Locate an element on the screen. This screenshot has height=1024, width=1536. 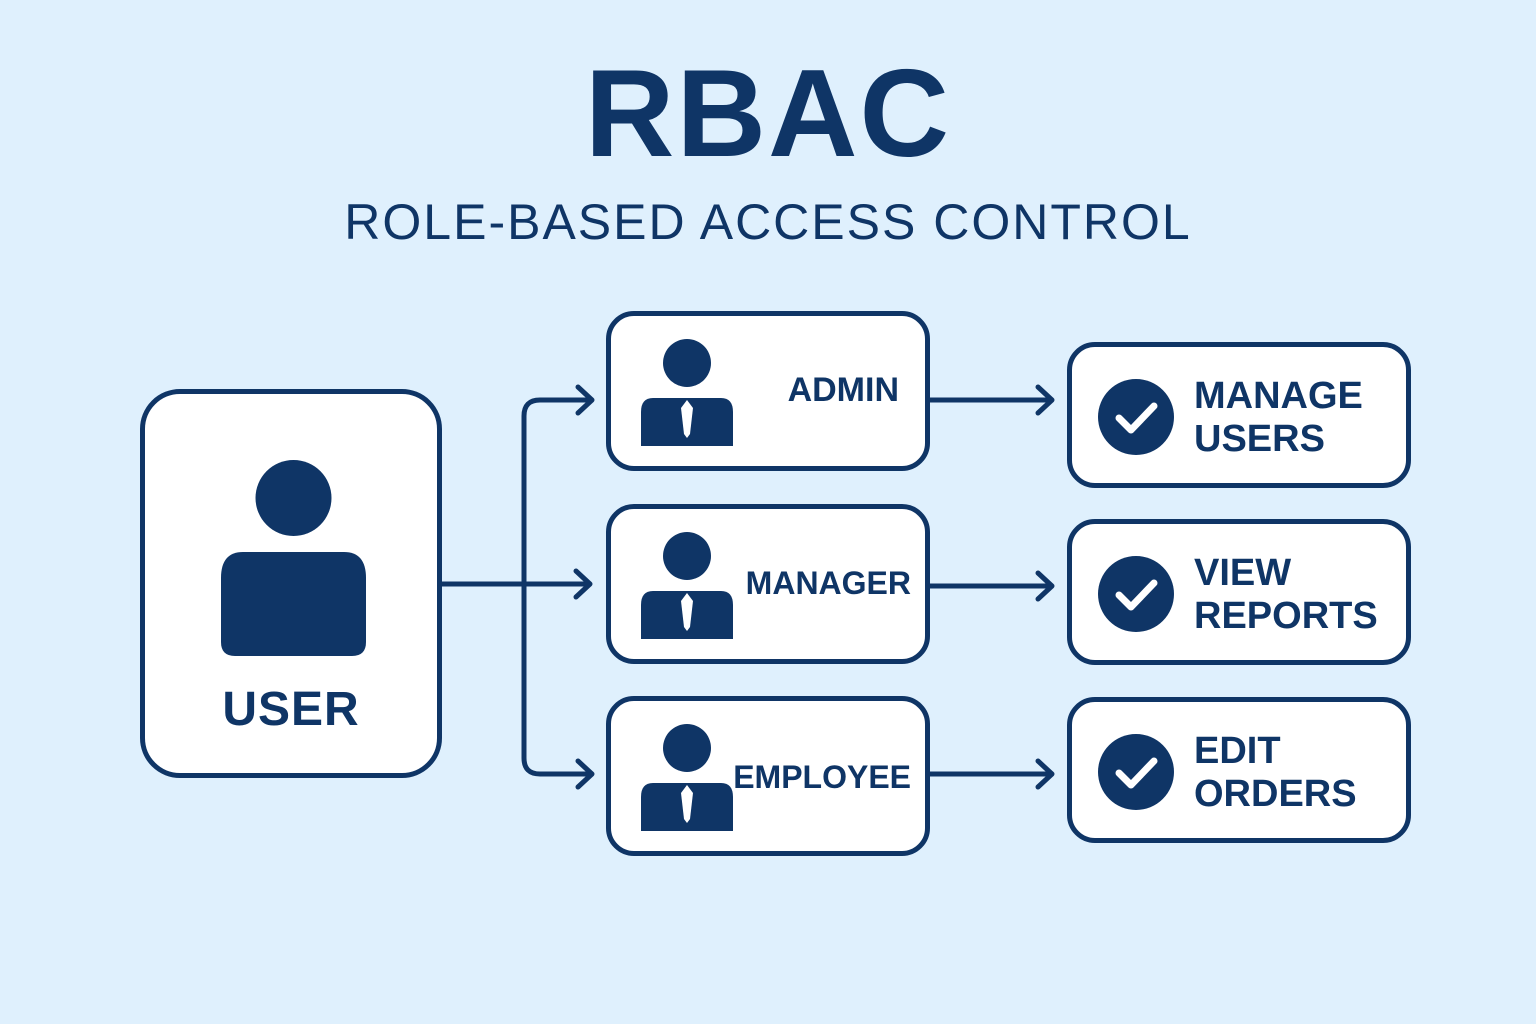
permission-card-view-reports: VIEW REPORTS is located at coordinates (1239, 592).